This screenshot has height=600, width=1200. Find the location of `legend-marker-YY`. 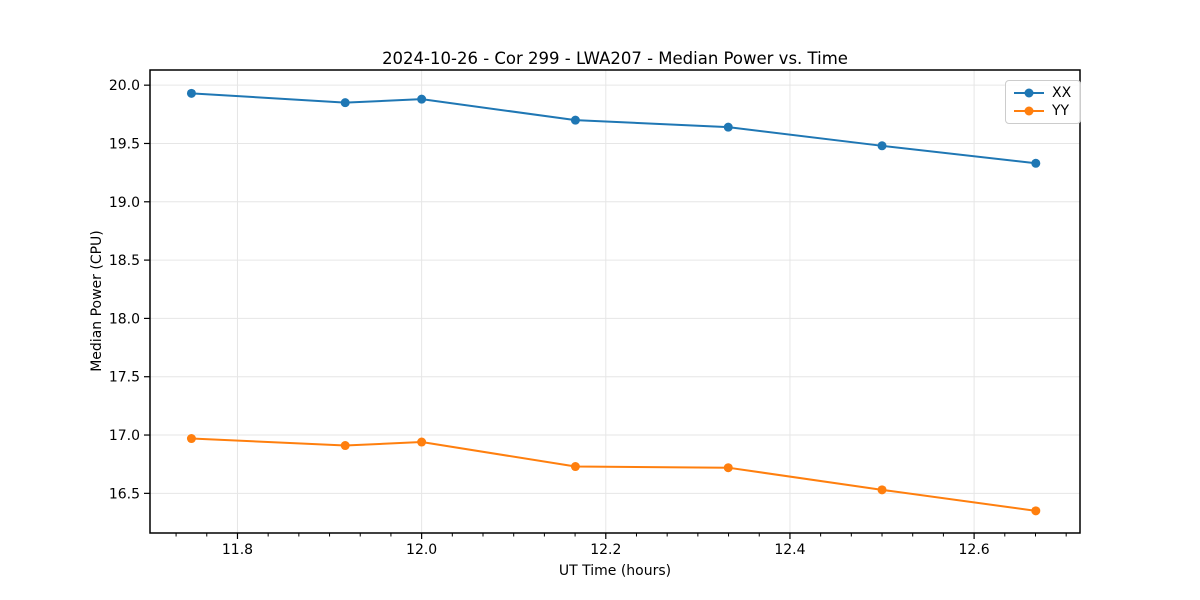

legend-marker-YY is located at coordinates (1029, 111).